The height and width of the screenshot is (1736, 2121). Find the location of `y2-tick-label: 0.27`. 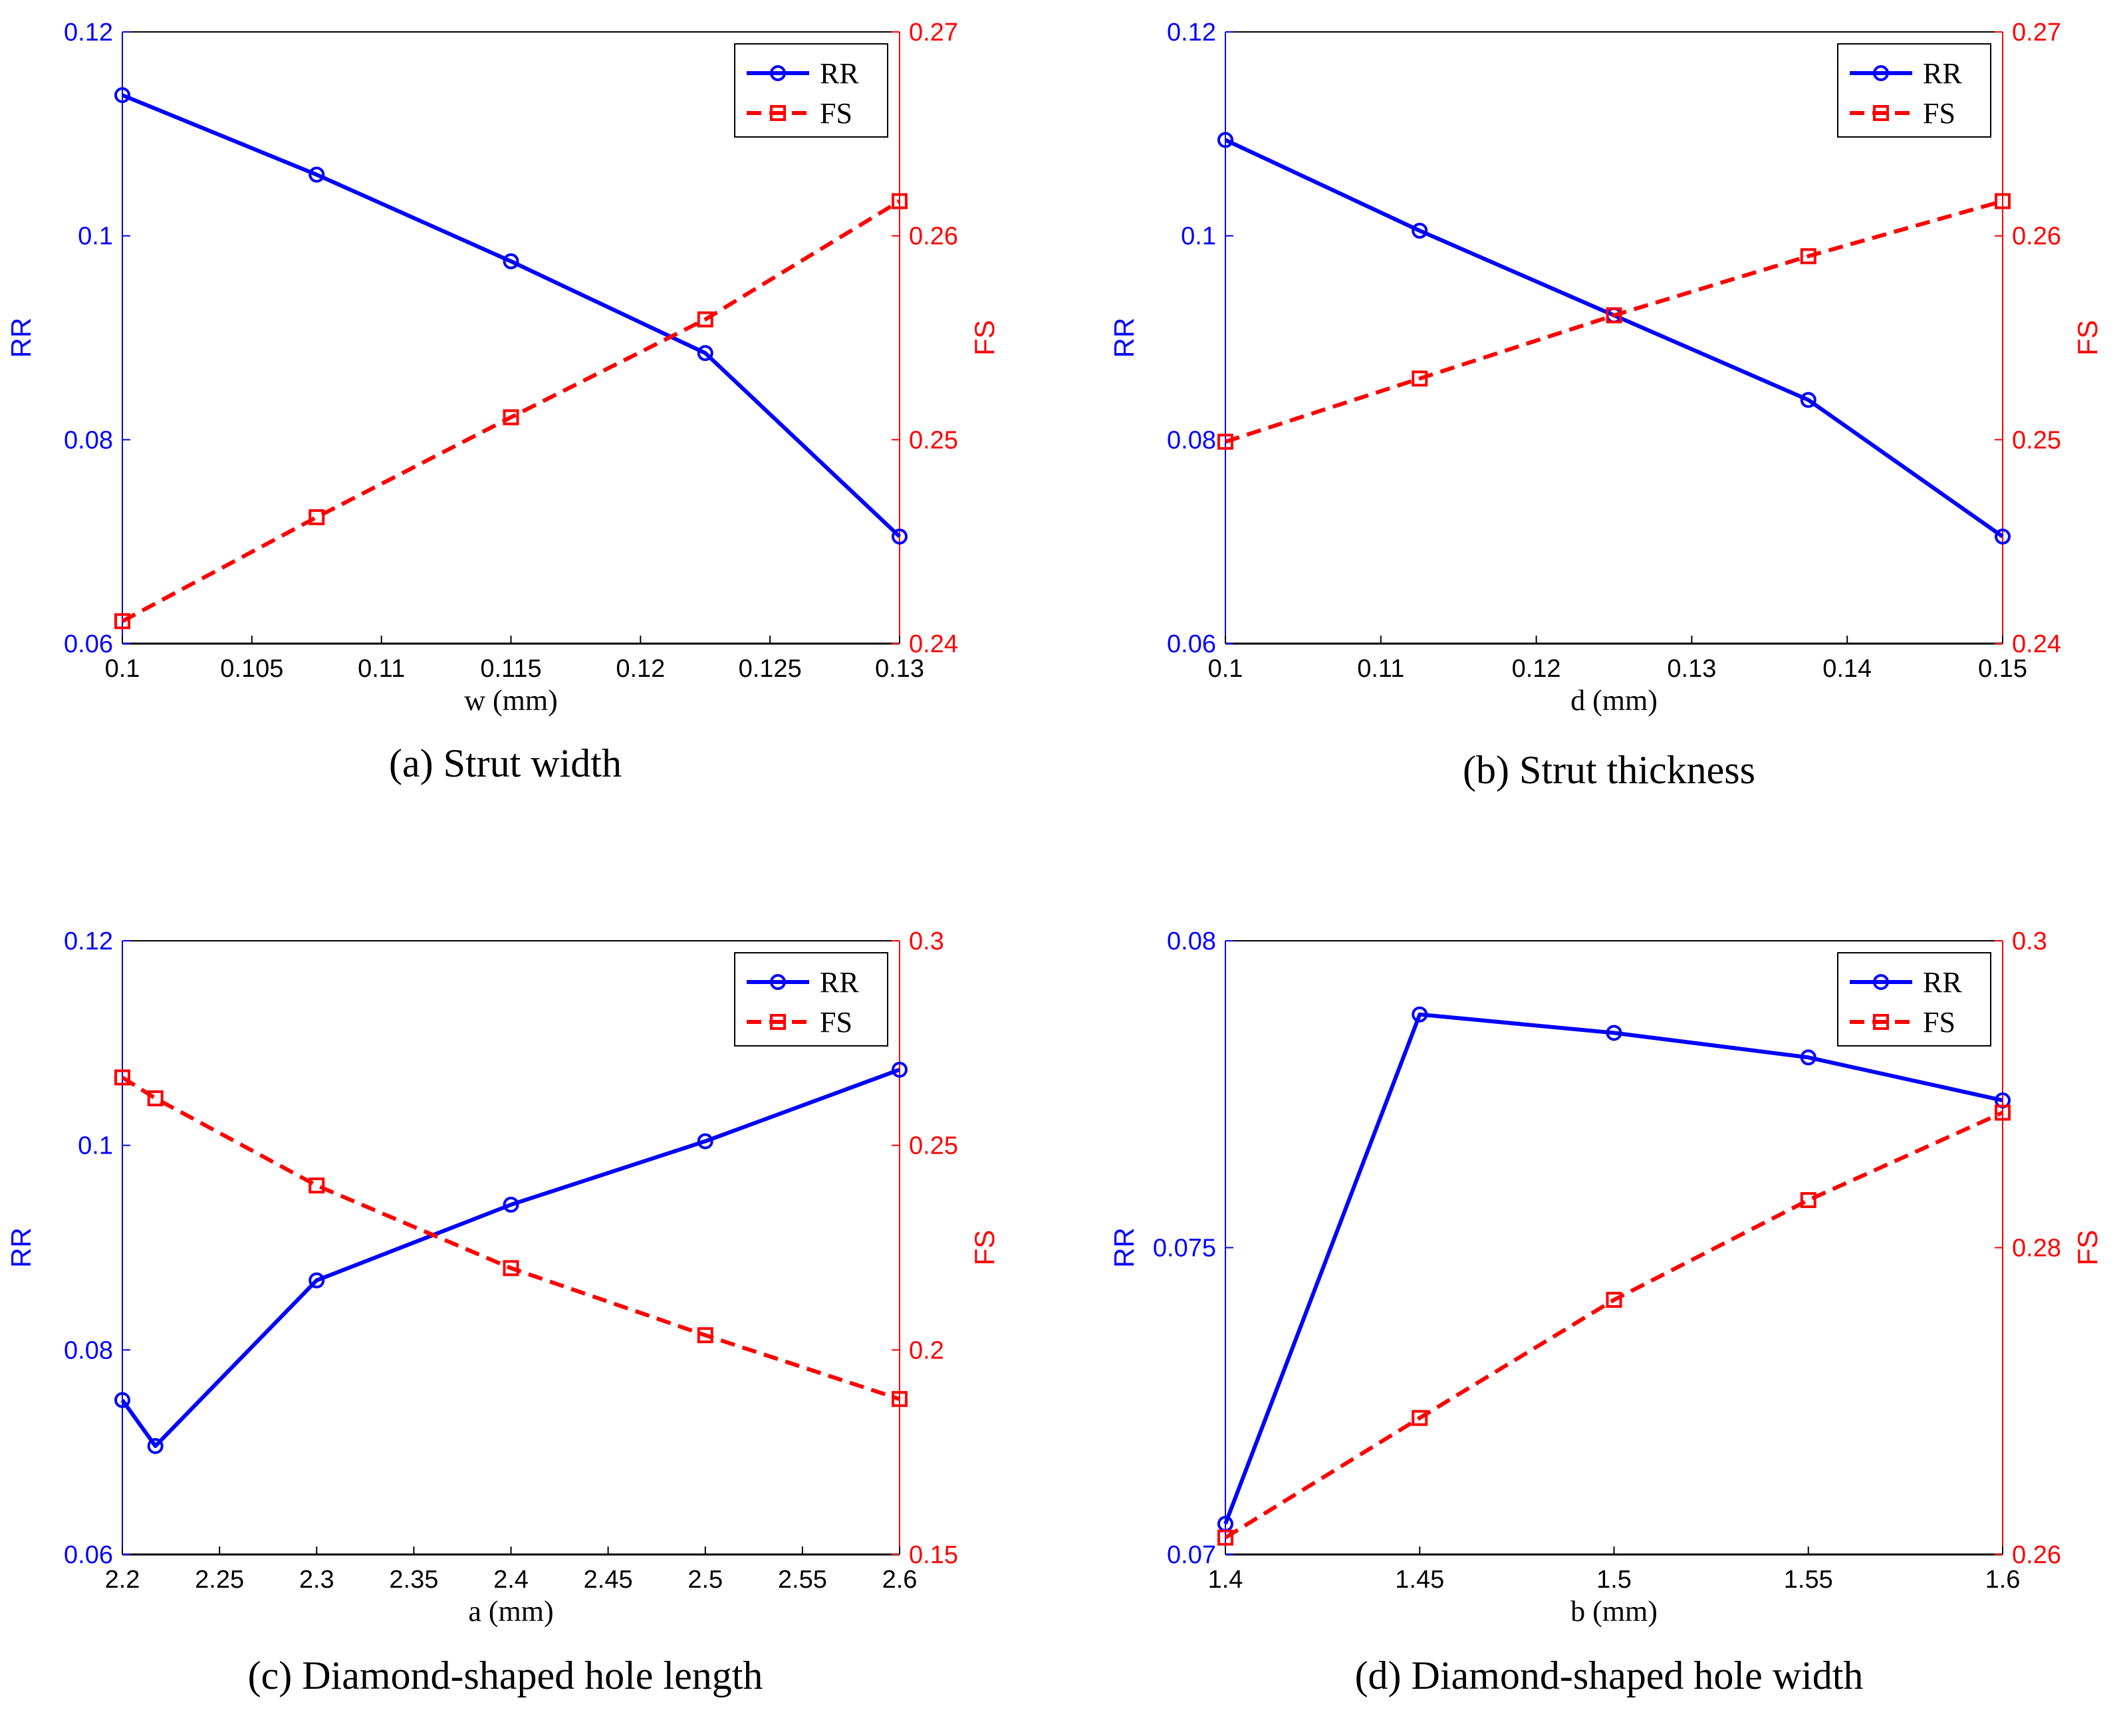

y2-tick-label: 0.27 is located at coordinates (933, 33).